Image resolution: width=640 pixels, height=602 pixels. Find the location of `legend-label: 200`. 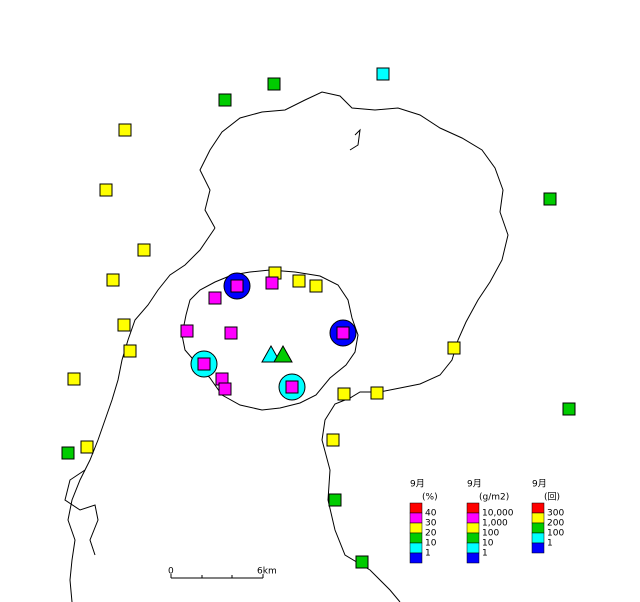

legend-label: 200 is located at coordinates (555, 524).